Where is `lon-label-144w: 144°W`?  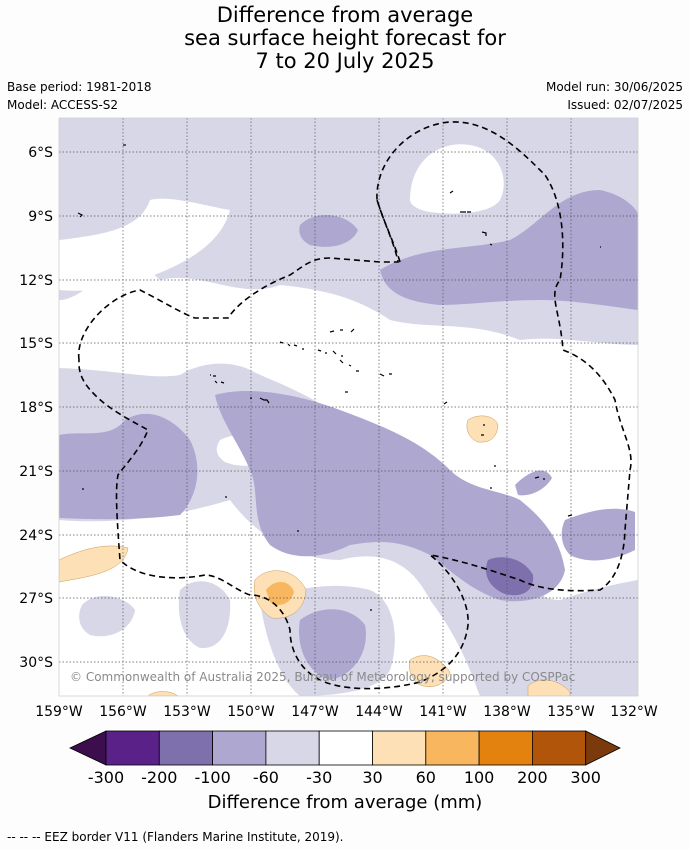
lon-label-144w: 144°W is located at coordinates (379, 712).